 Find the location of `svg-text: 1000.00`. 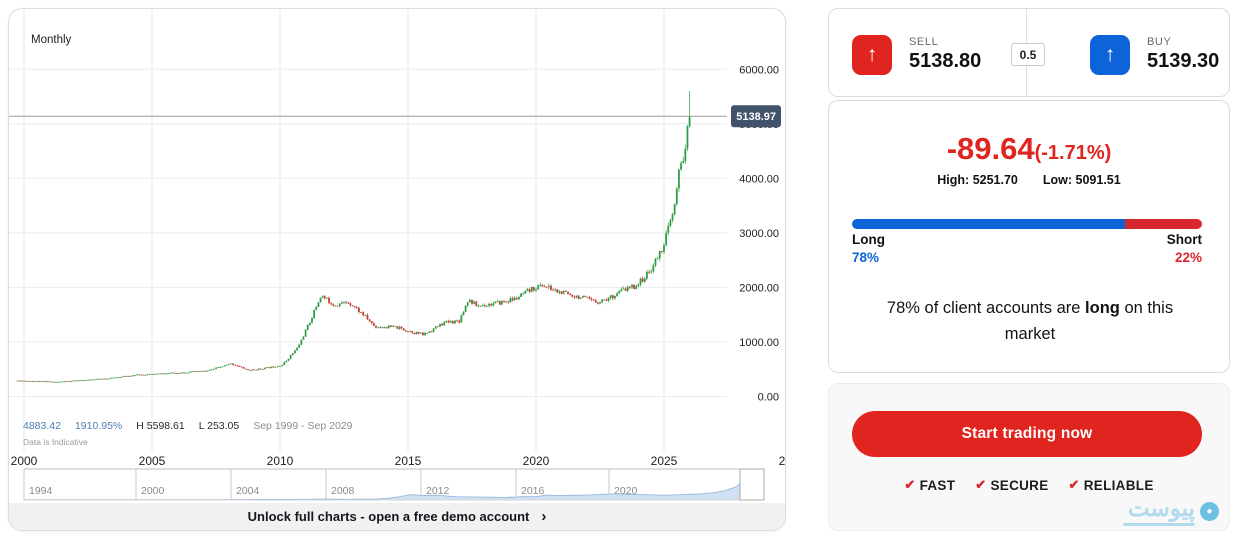

svg-text: 1000.00 is located at coordinates (759, 343).